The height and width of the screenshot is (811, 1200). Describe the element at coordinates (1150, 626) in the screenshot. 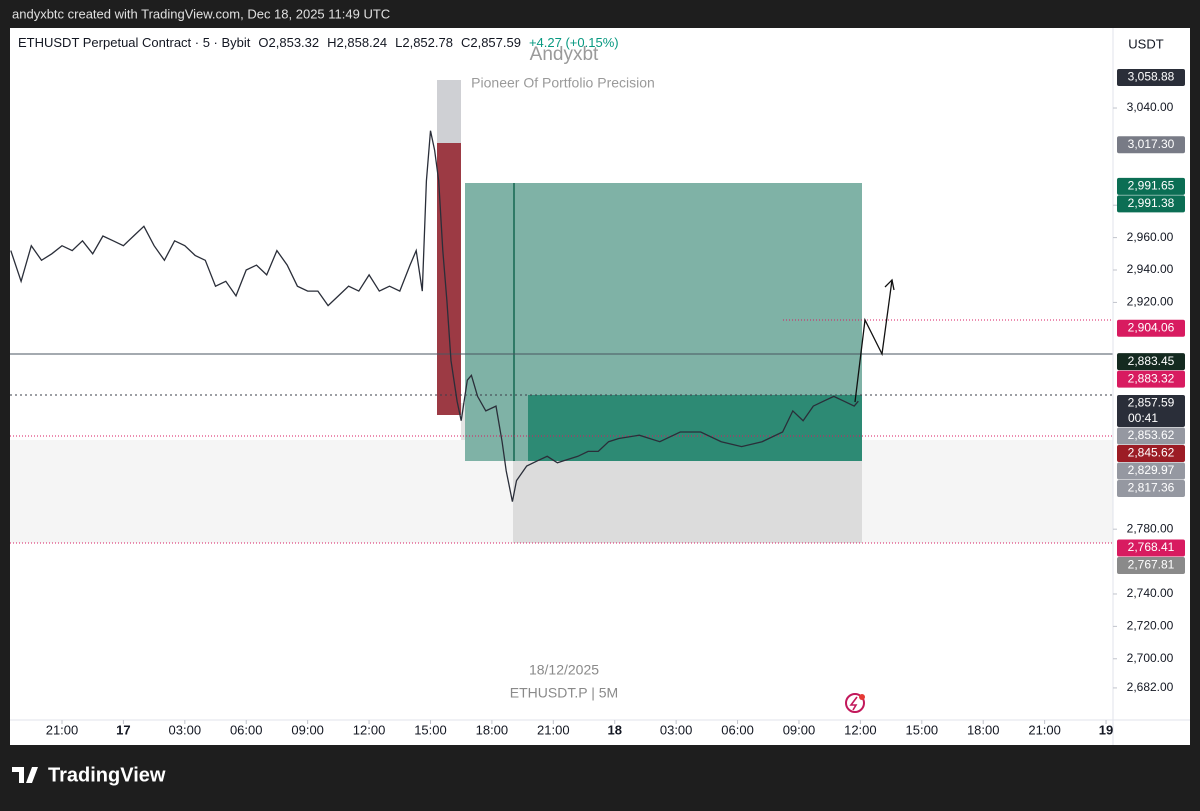

I see `y-tick-label: 2,720.00` at that location.